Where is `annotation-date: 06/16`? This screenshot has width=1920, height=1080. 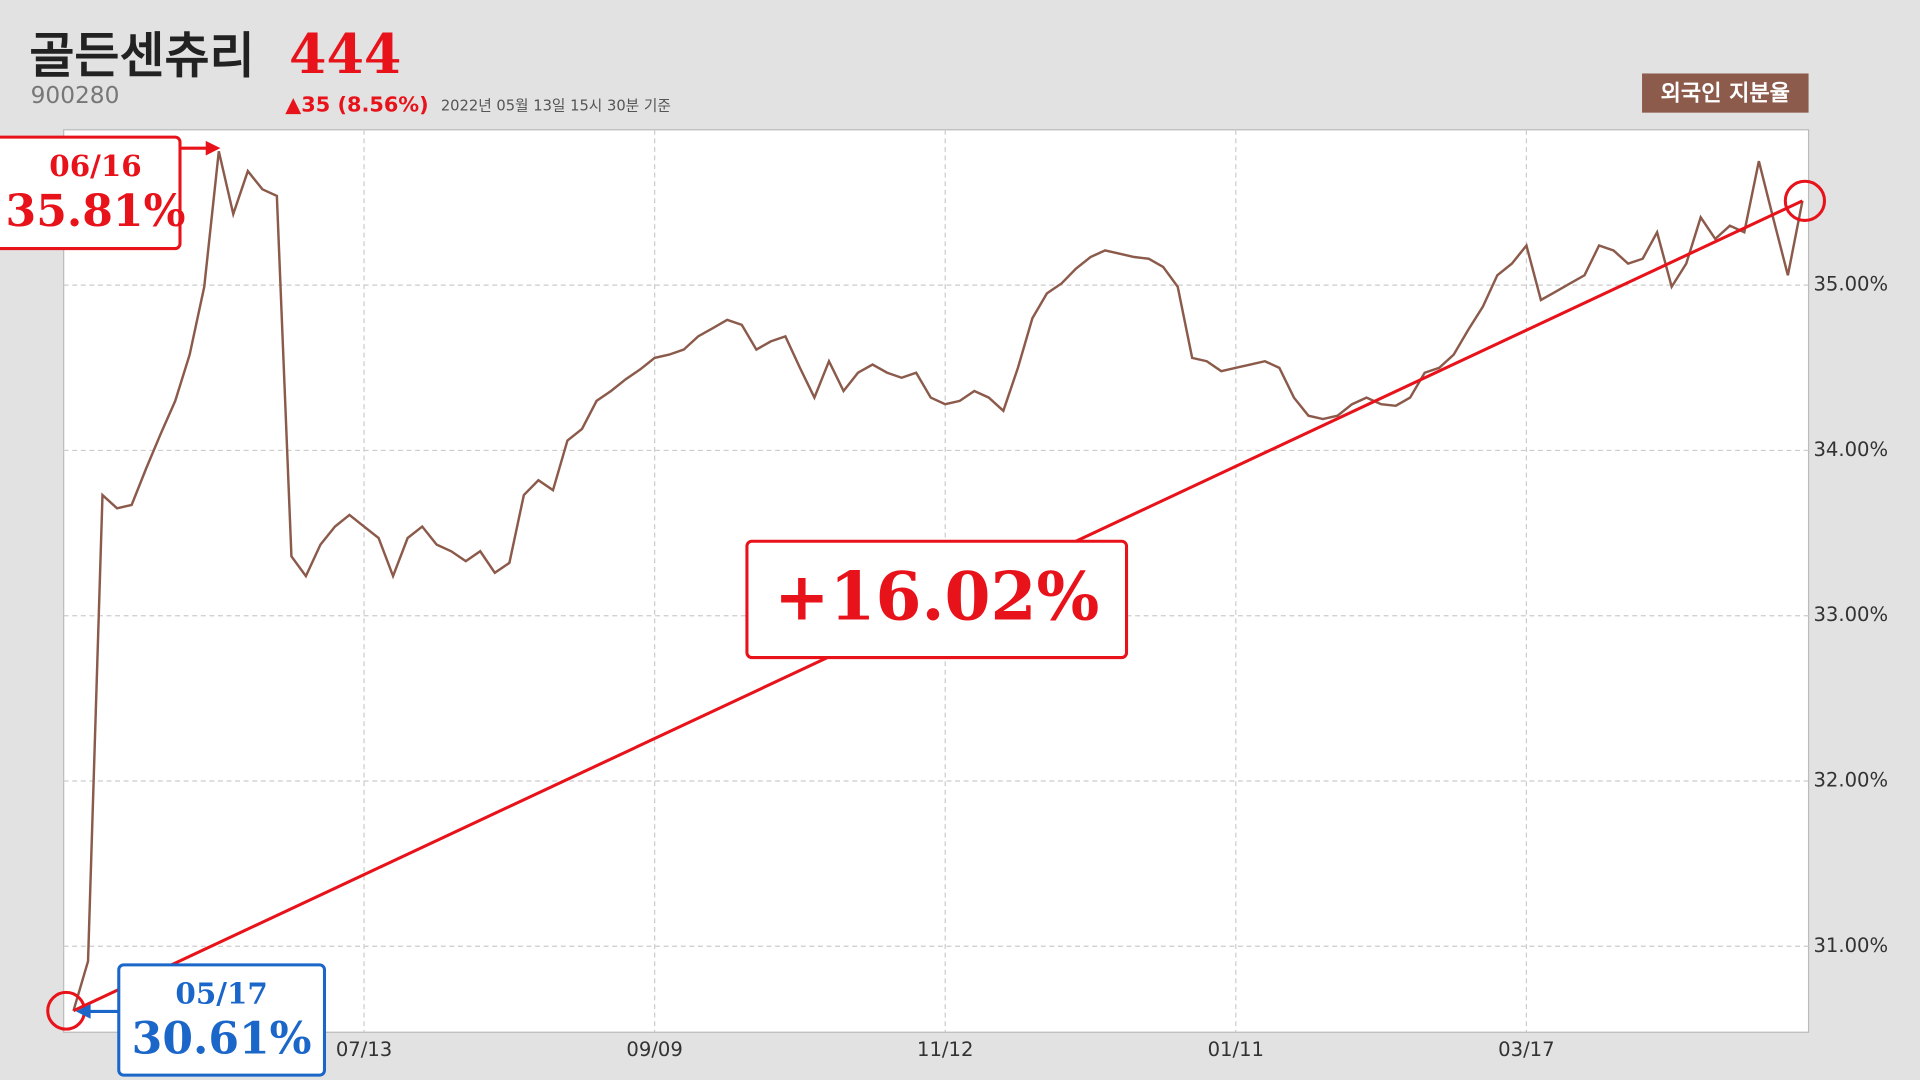
annotation-date: 06/16 is located at coordinates (95, 165).